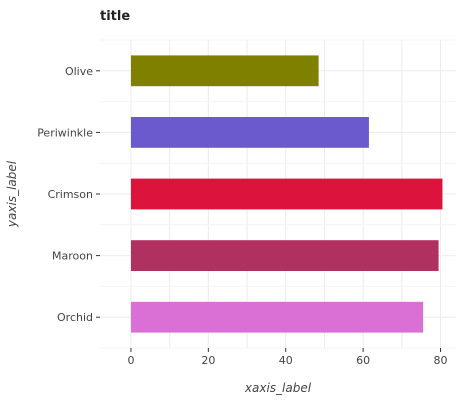 This screenshot has height=405, width=460. I want to click on bar-maroon, so click(284, 255).